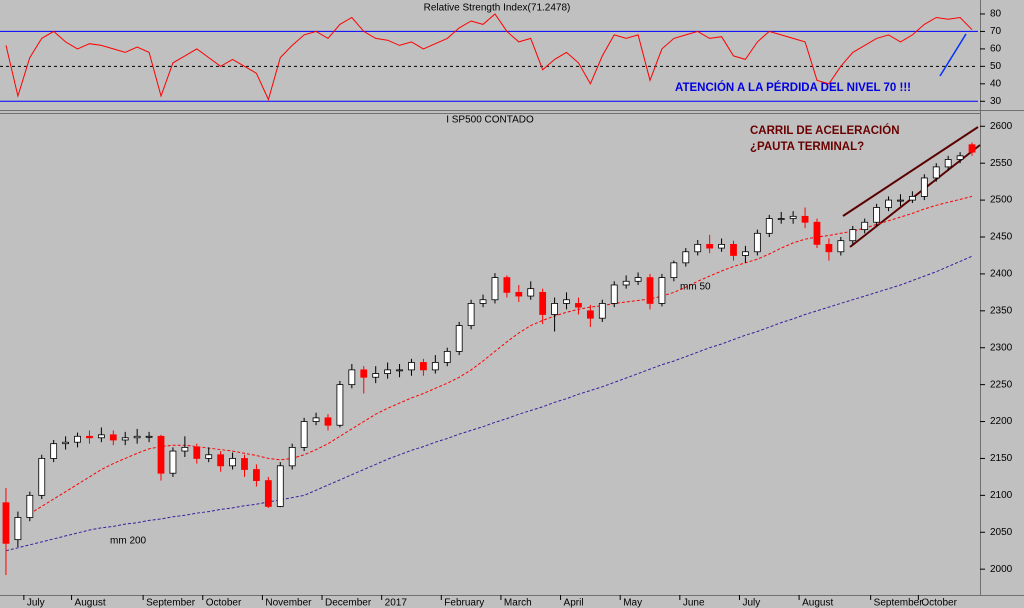  I want to click on price-title: I SP500 CONTADO, so click(490, 120).